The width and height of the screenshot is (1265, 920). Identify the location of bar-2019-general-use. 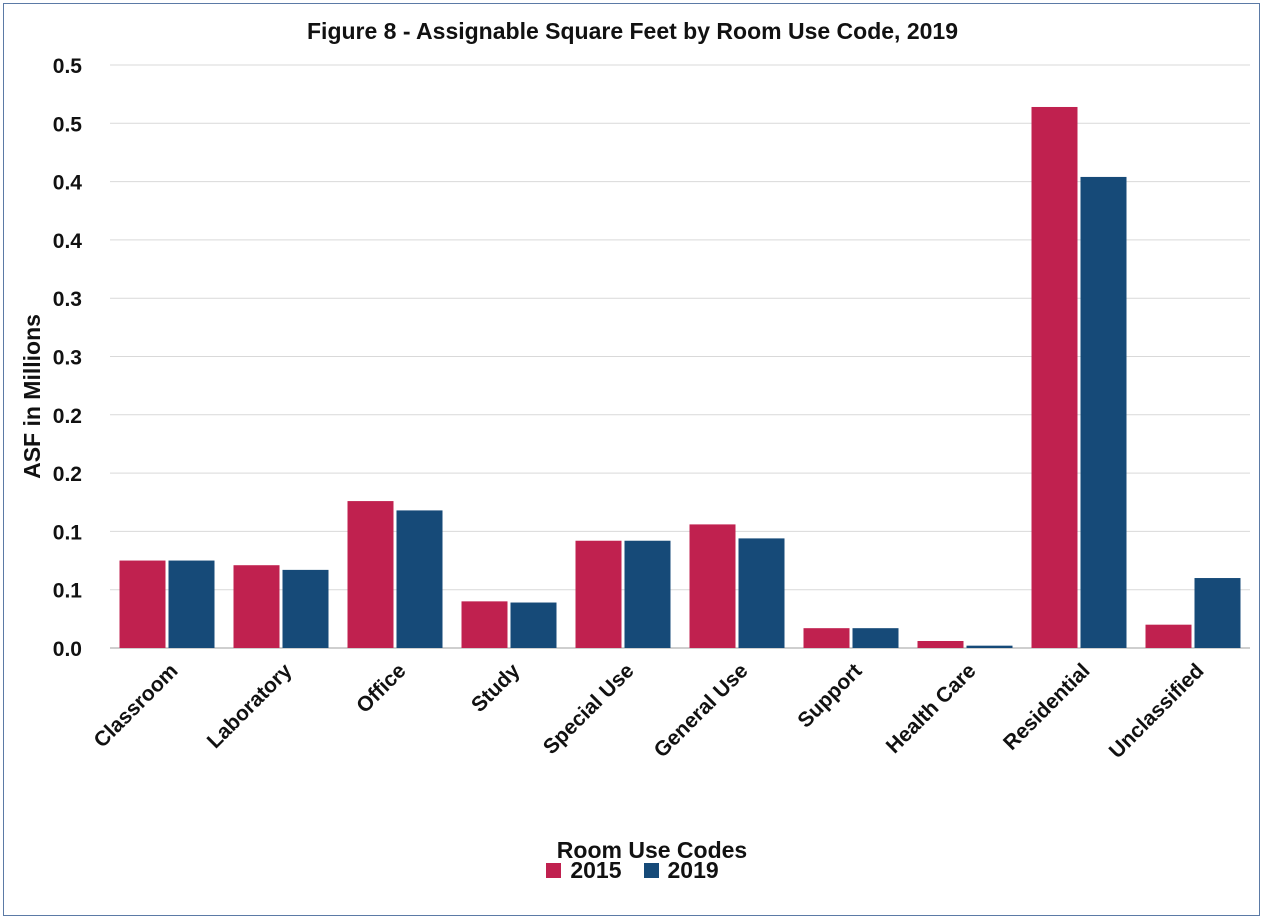
(761, 593).